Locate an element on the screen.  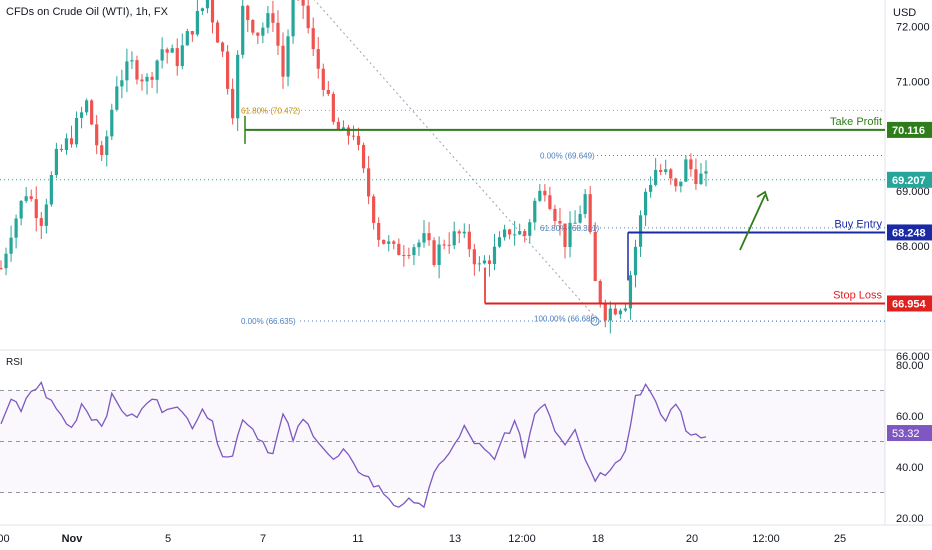
x-tick-label: 11 is located at coordinates (357, 539).